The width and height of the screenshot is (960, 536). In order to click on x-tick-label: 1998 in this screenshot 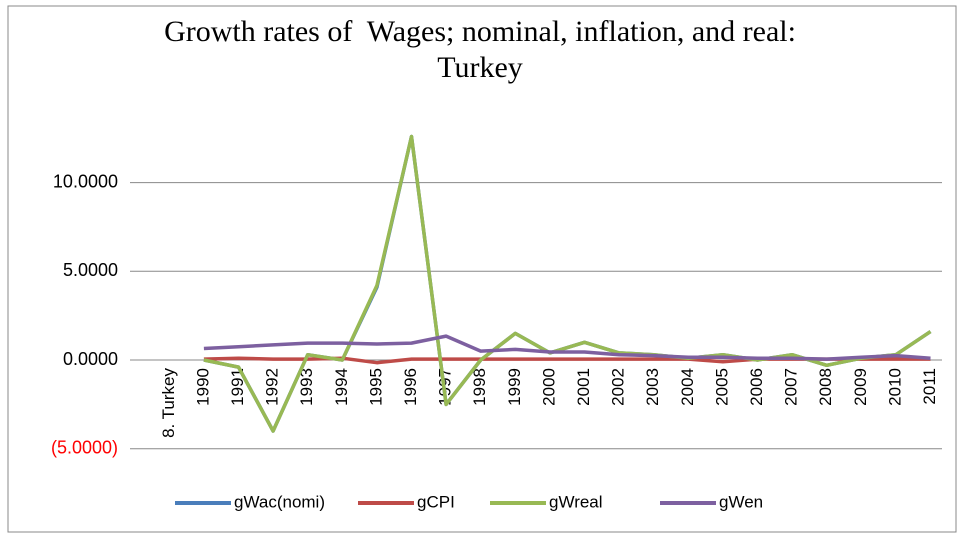, I will do `click(479, 387)`.